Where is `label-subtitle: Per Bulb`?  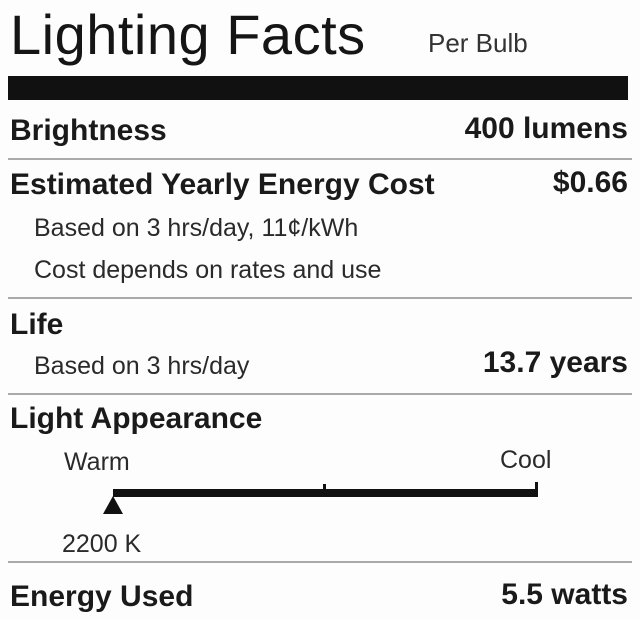
label-subtitle: Per Bulb is located at coordinates (478, 43).